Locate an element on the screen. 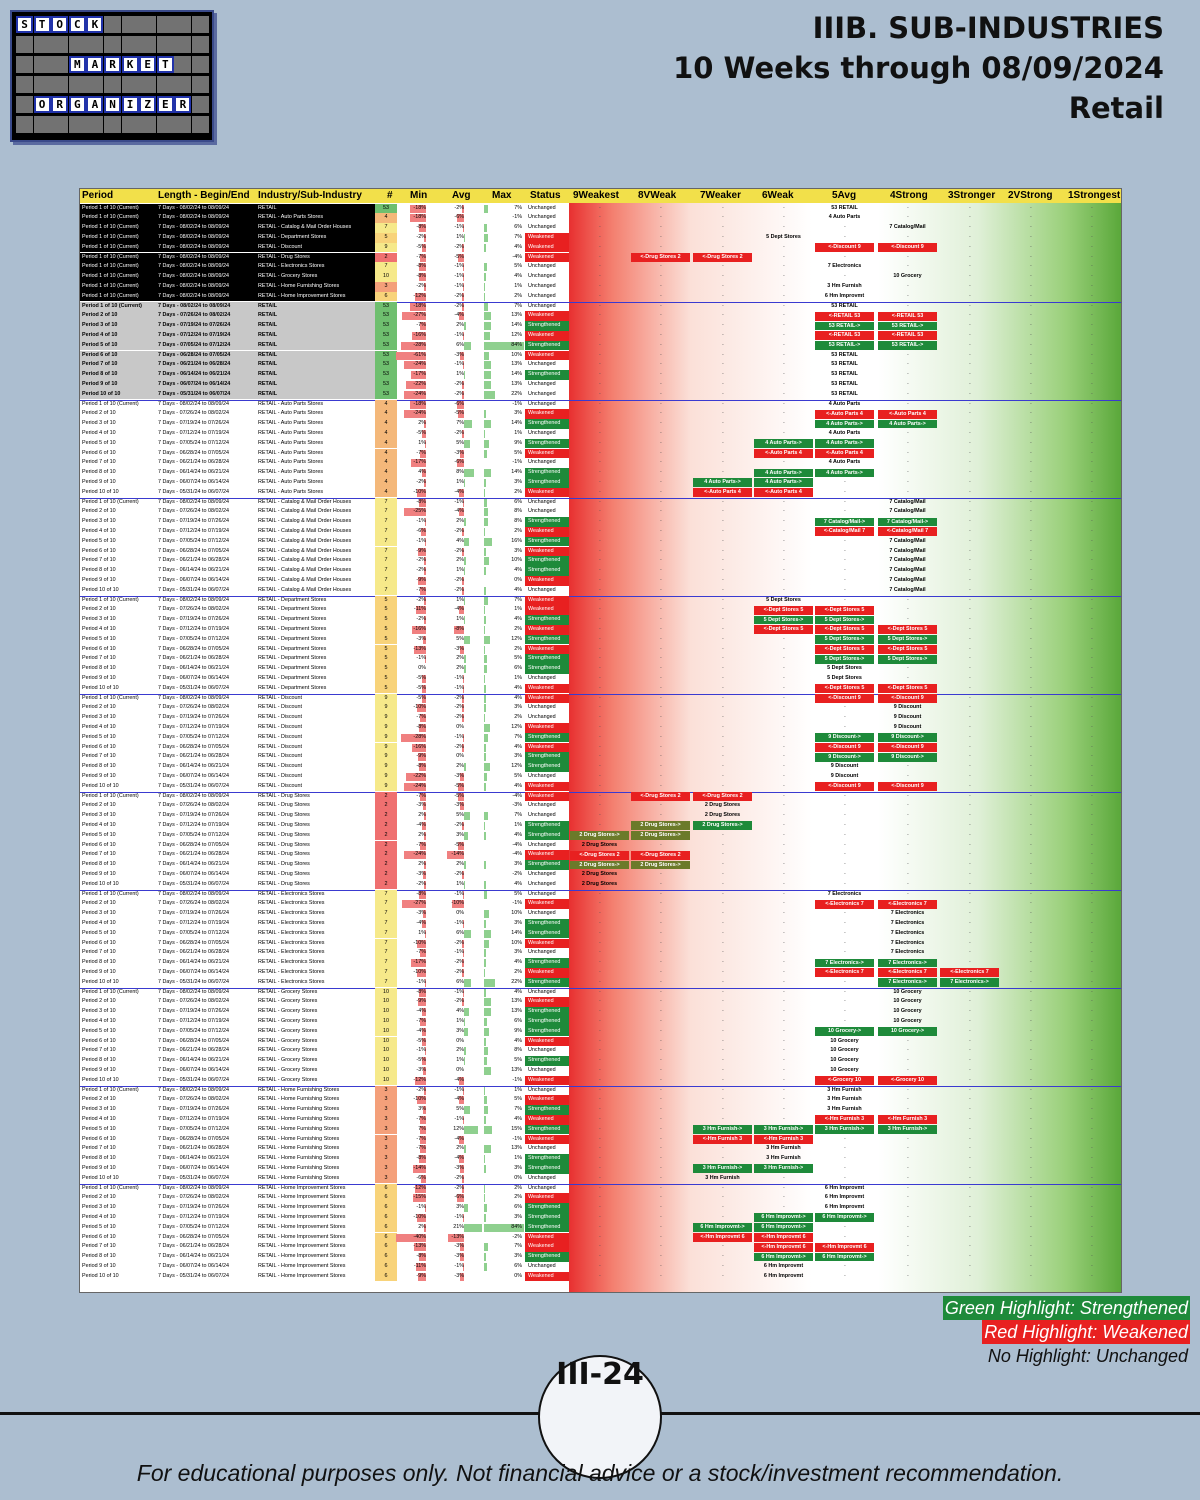  min-cell: -24% is located at coordinates (419, 413).